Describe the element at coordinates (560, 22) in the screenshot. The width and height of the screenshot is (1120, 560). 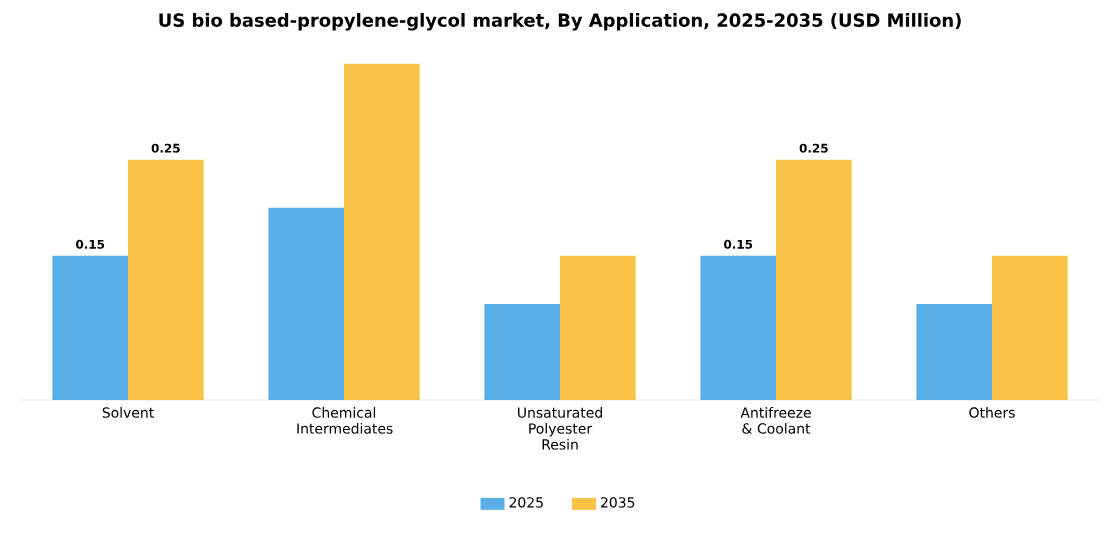
I see `chart-title: US bio based-propylene-glycol market, By Application, 2025-2035 (USD Million)` at that location.